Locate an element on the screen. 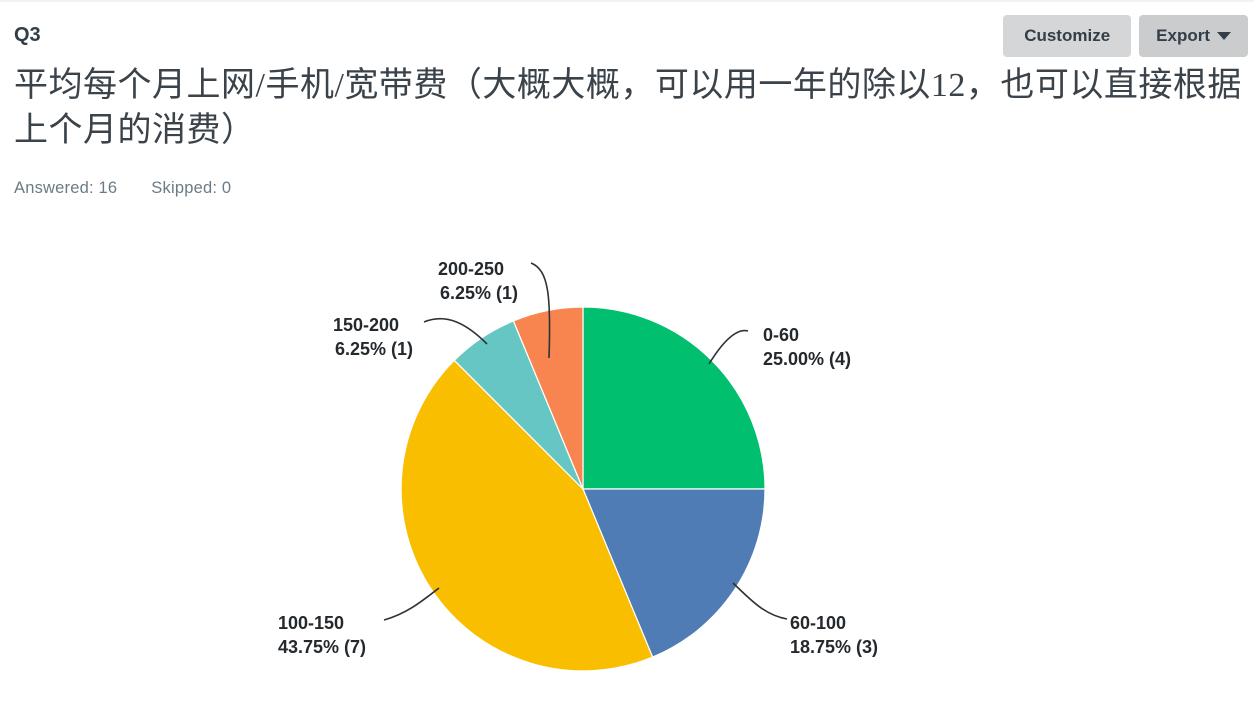 The height and width of the screenshot is (701, 1254). customize-button: Customize is located at coordinates (1067, 36).